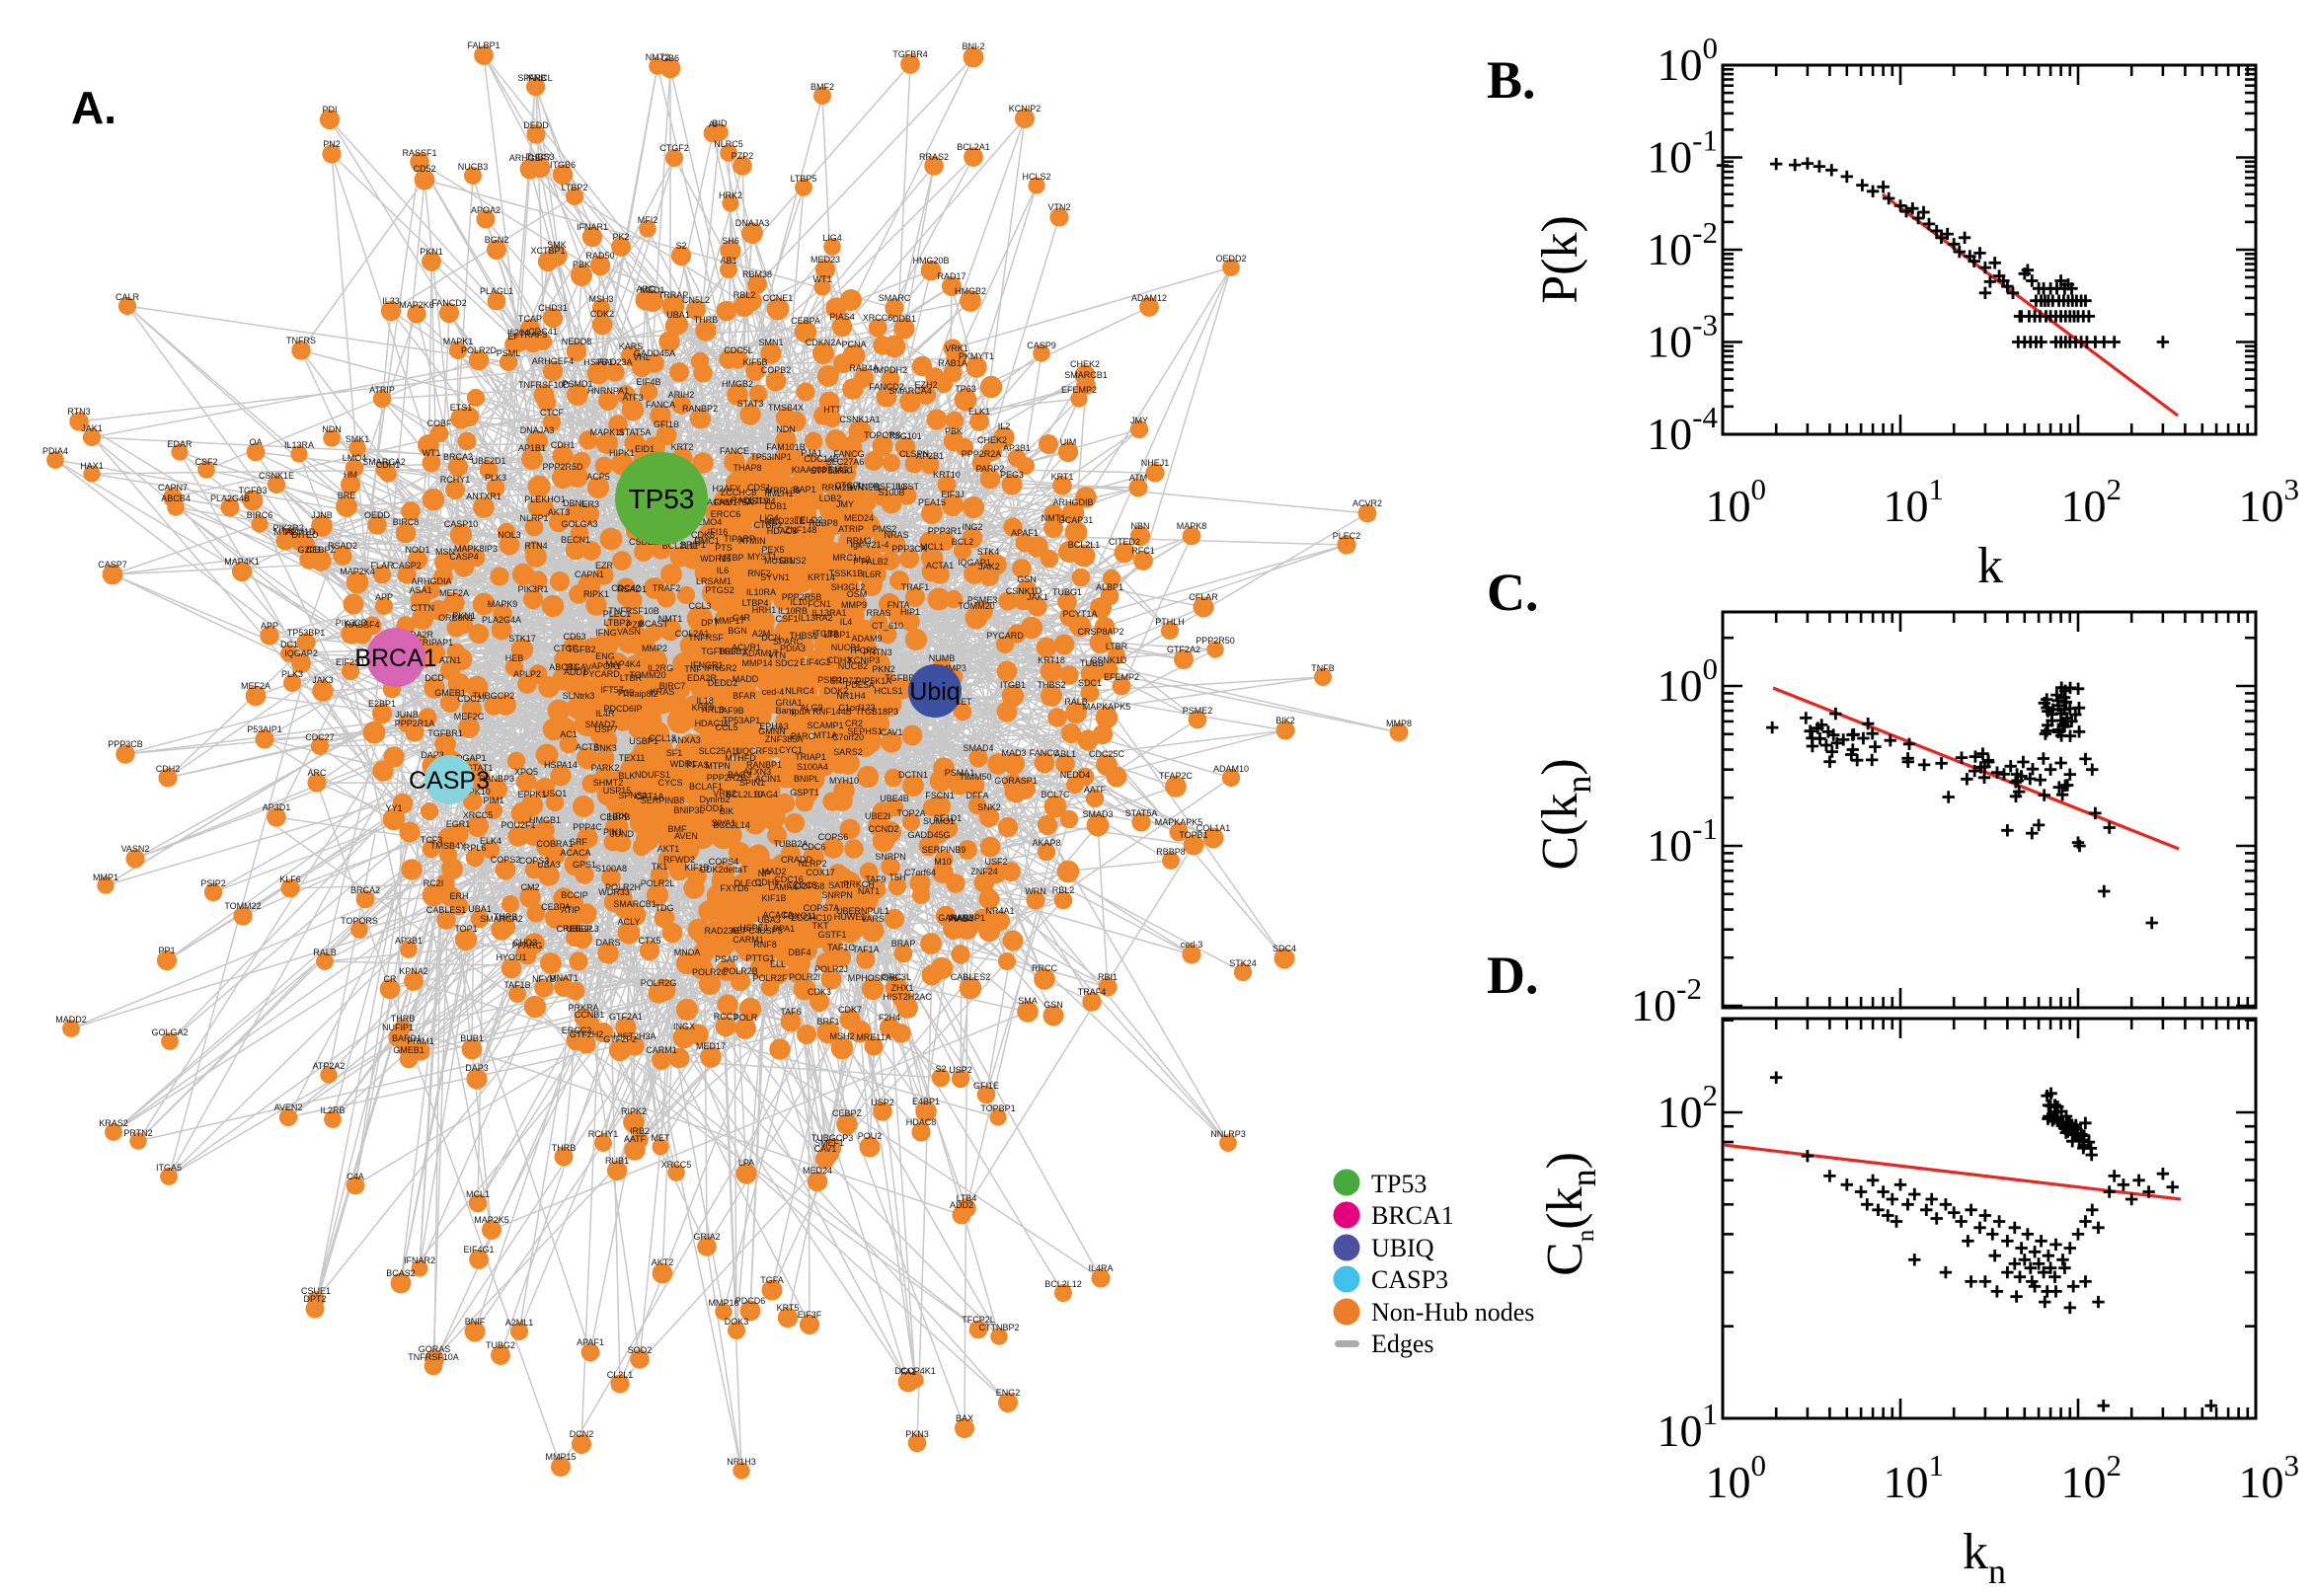  Describe the element at coordinates (1076, 520) in the screenshot. I see `svg-text: BCAP31` at that location.